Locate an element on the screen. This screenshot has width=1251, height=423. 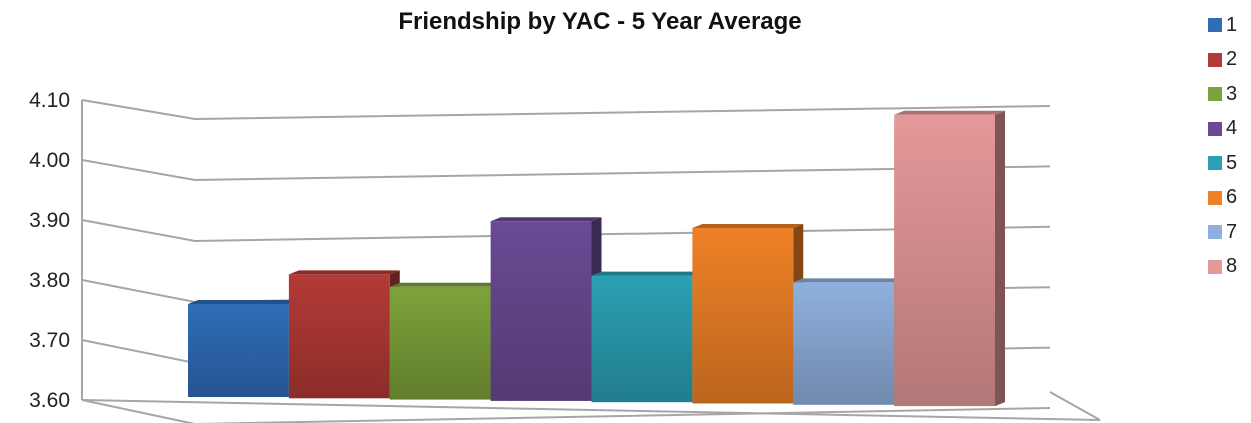
legend-item: 2 is located at coordinates (1222, 60).